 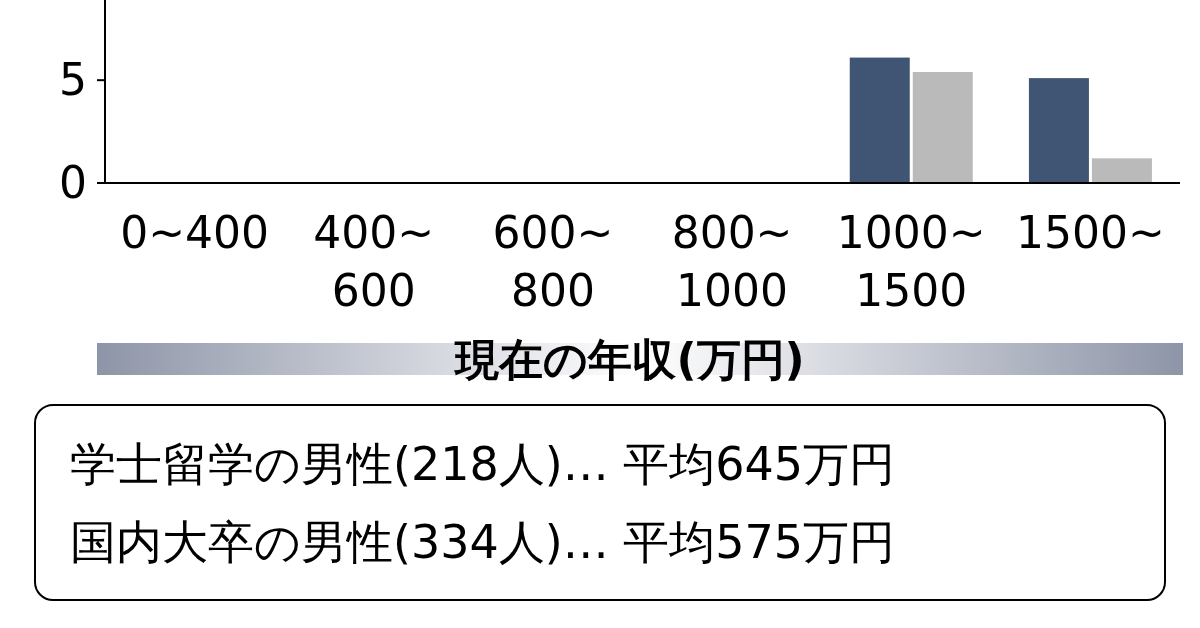 What do you see at coordinates (732, 261) in the screenshot?
I see `x-tick-label: 800~ 1000` at bounding box center [732, 261].